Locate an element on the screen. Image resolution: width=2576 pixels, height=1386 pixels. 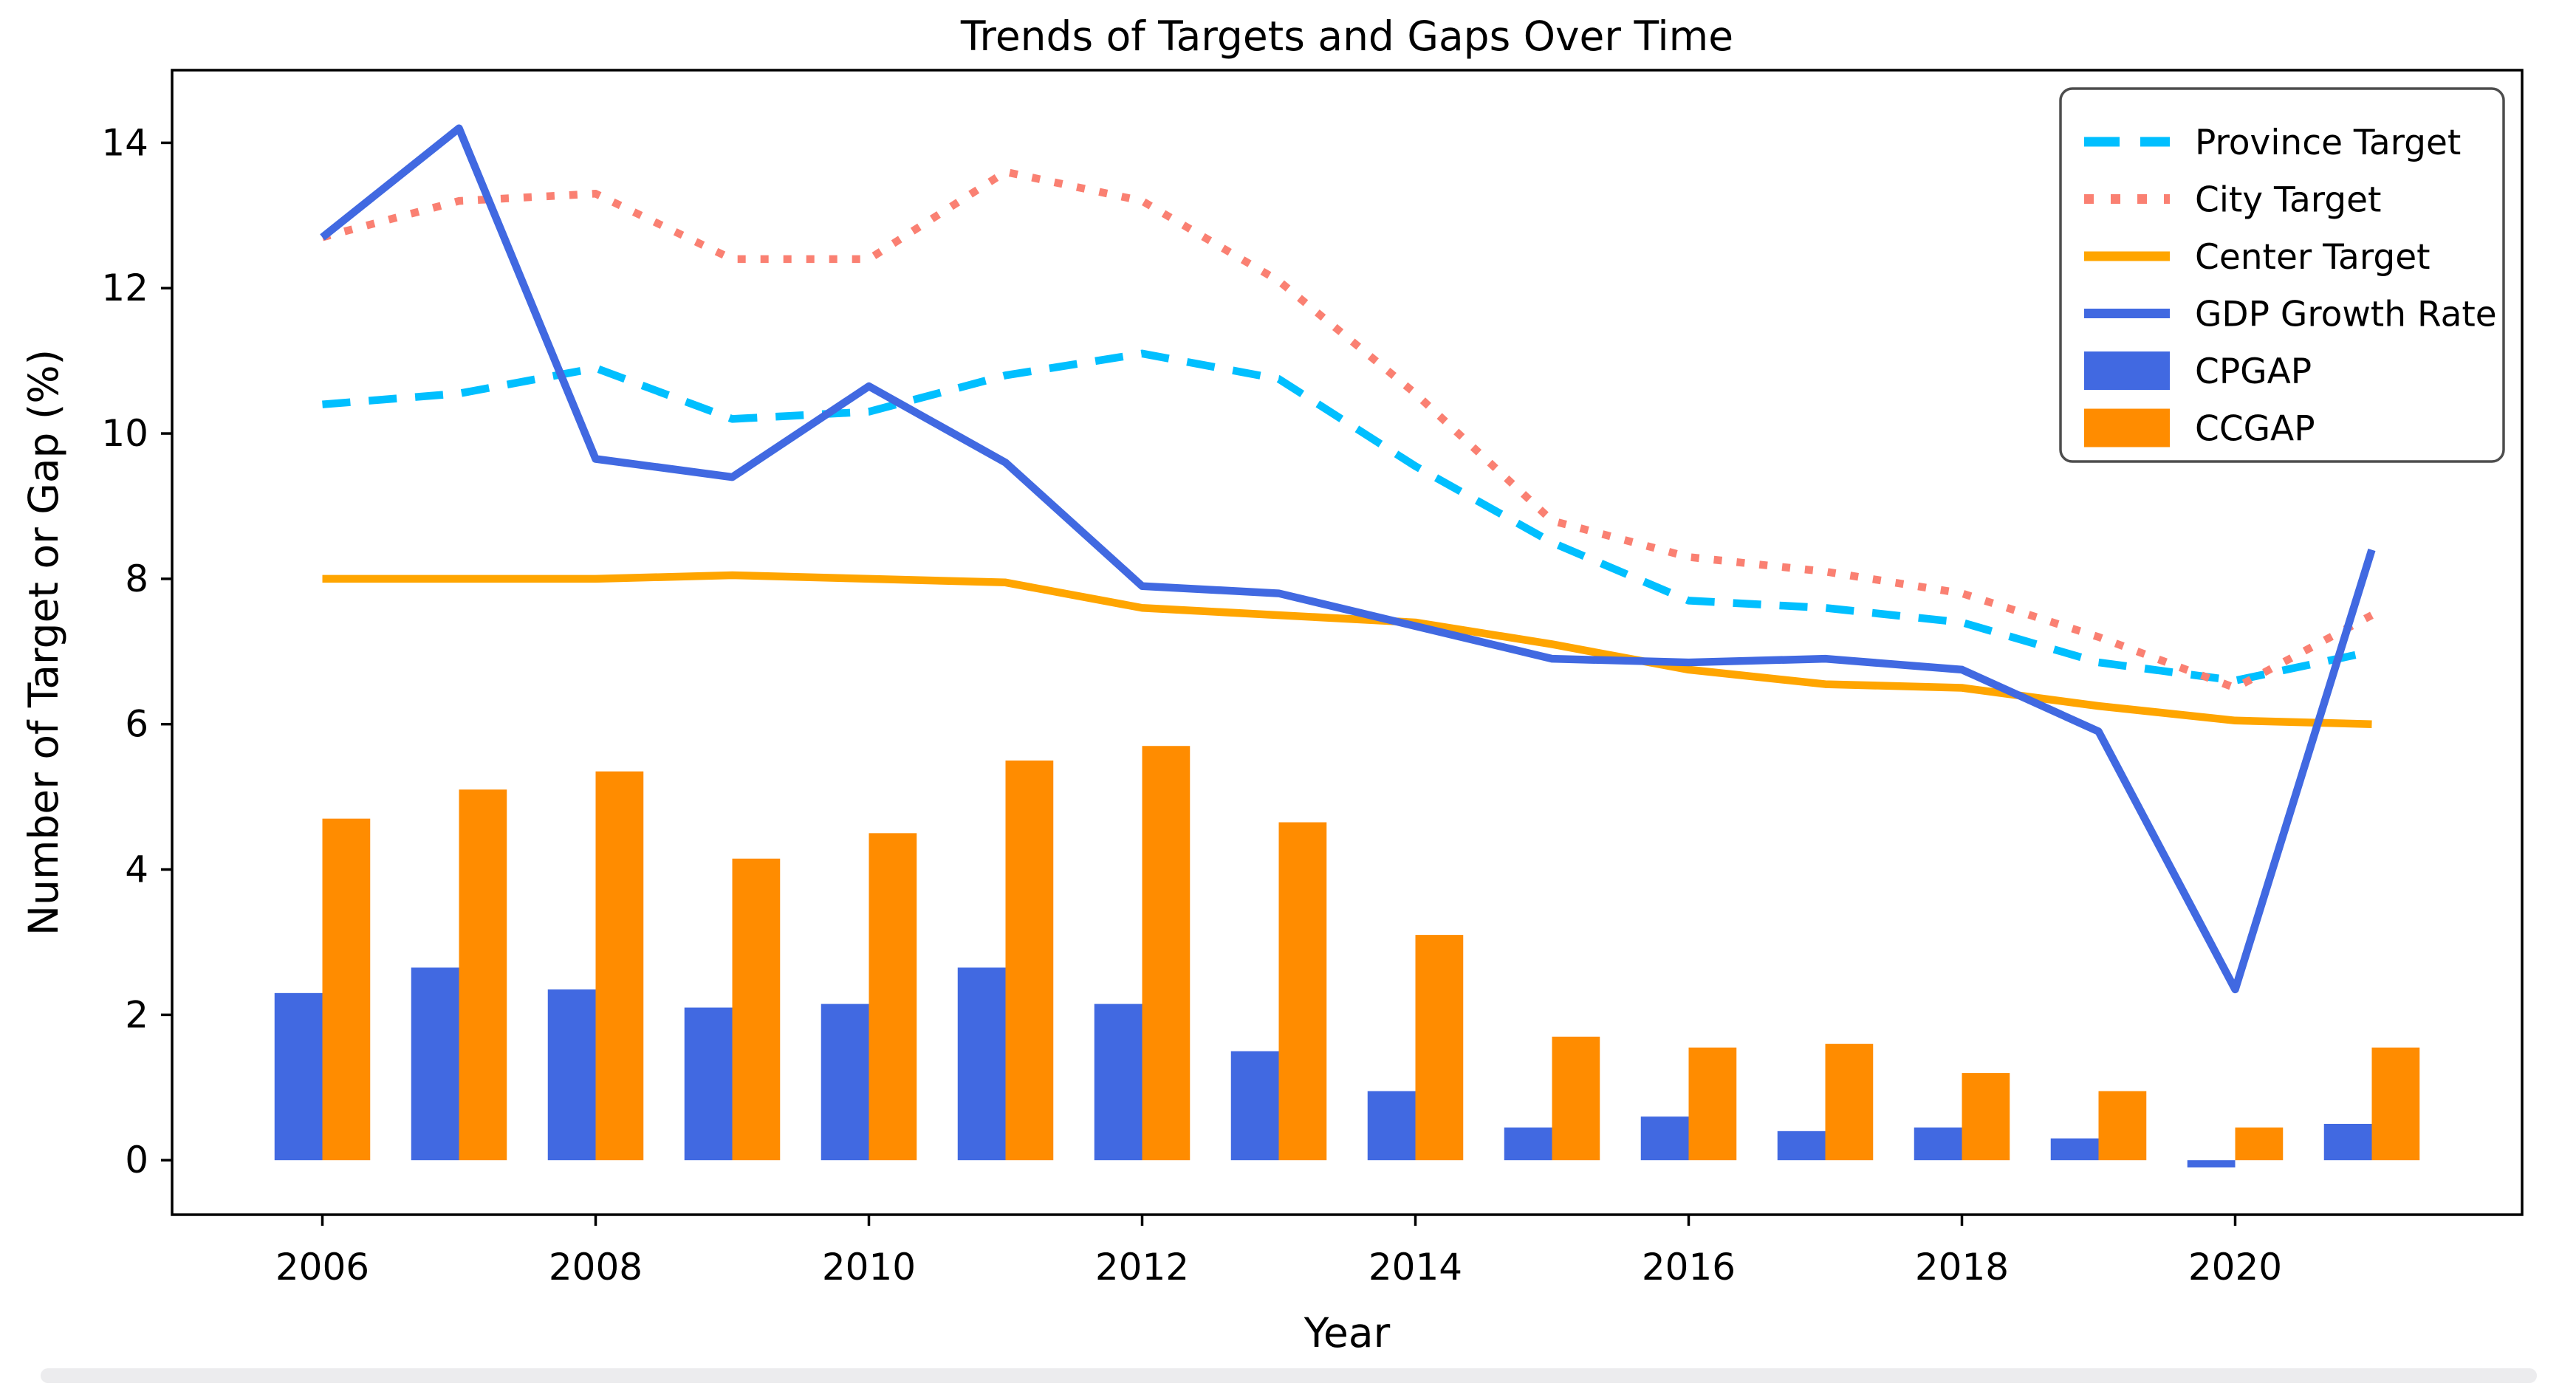
bar-cpgap-2018 is located at coordinates (1938, 1144).